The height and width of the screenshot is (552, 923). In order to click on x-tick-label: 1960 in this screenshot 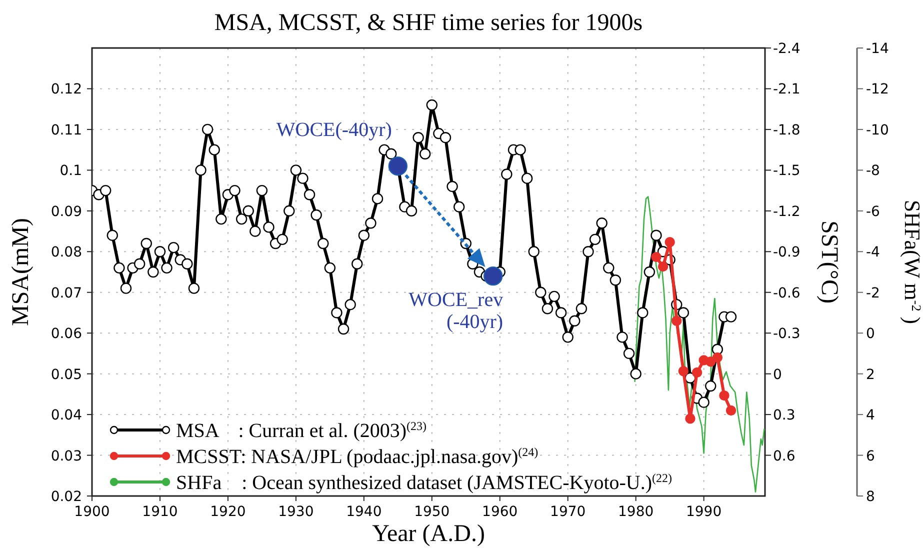, I will do `click(500, 512)`.